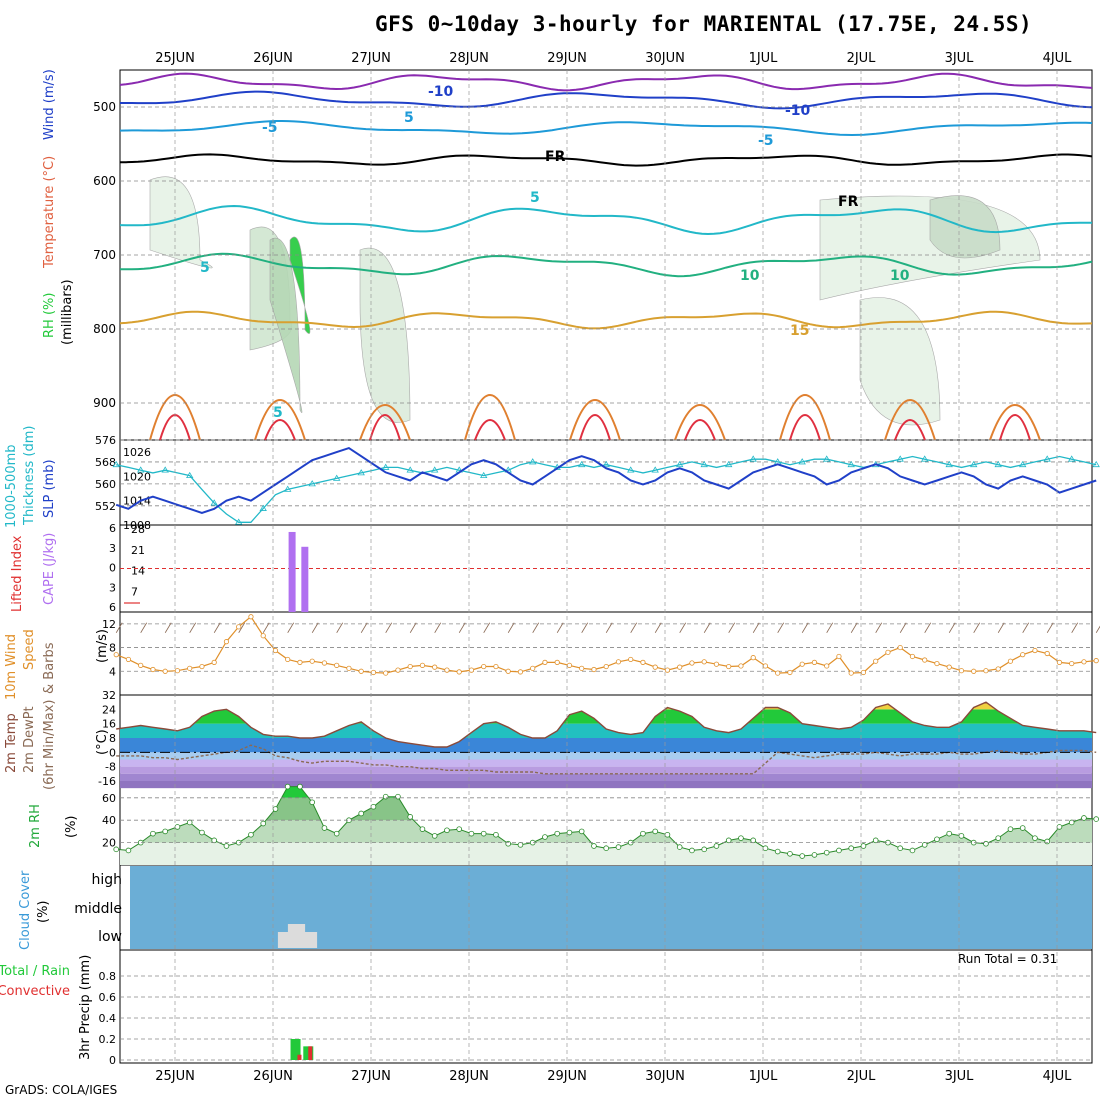 This screenshot has width=1100, height=1100. Describe the element at coordinates (862, 58) in the screenshot. I see `date-tick-top: 2JUL` at that location.